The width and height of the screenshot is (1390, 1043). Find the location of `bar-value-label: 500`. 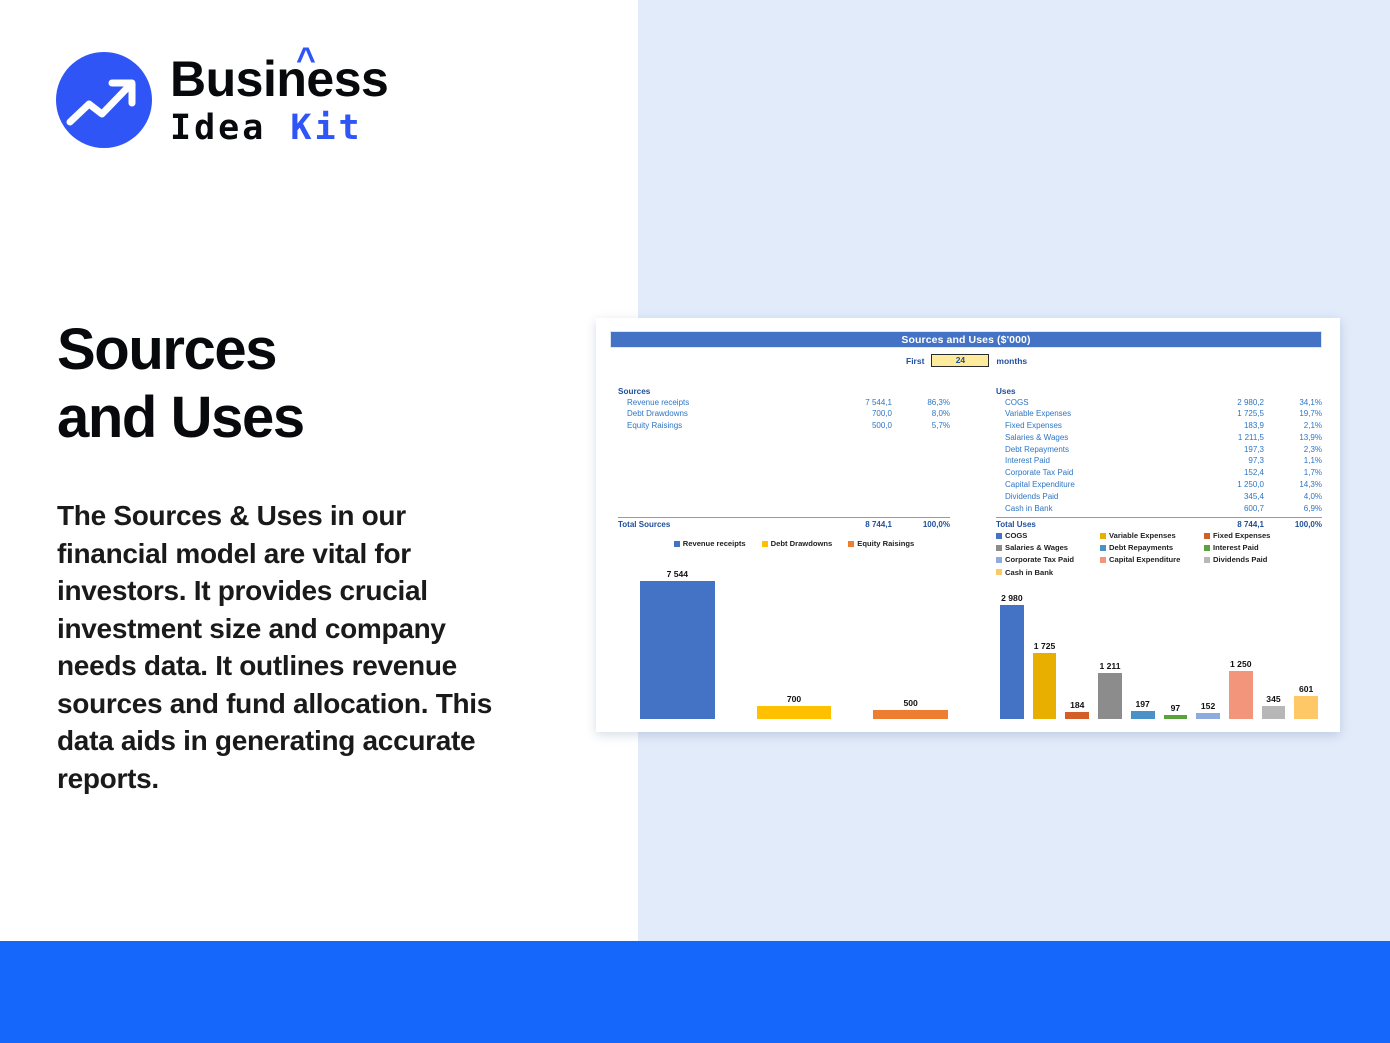

bar-value-label: 500 is located at coordinates (910, 702).